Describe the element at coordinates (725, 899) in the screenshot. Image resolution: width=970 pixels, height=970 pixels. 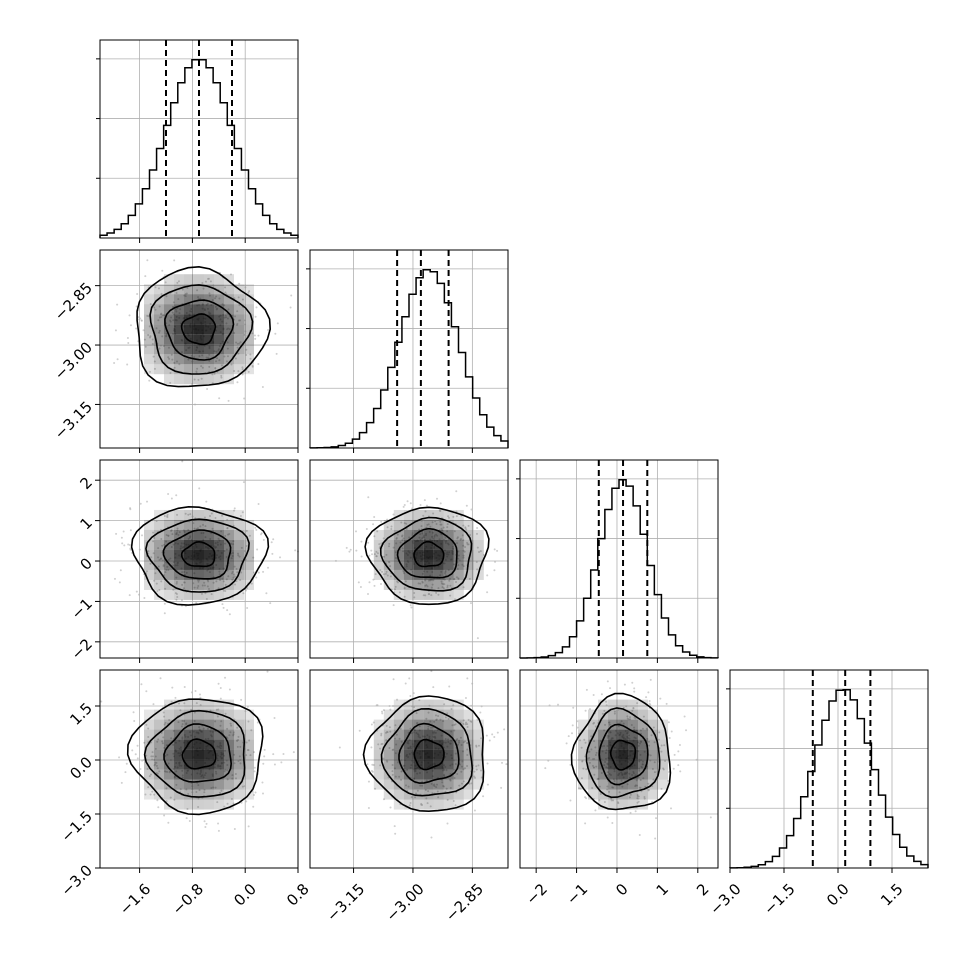
I see `x-tick-label: −3.0` at that location.